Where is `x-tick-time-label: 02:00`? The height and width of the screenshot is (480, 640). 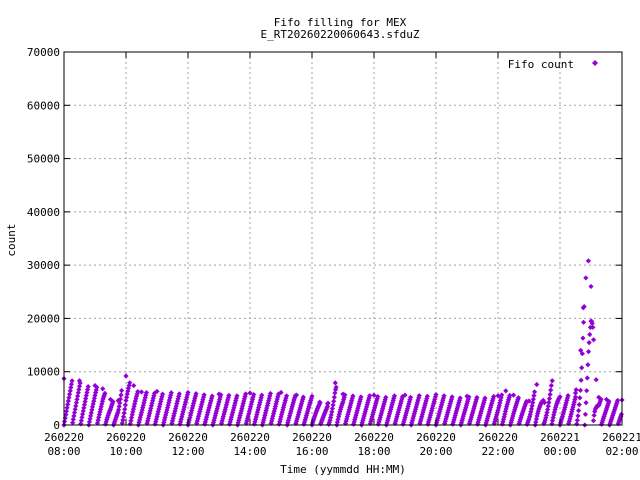
x-tick-time-label: 02:00 is located at coordinates (621, 451).